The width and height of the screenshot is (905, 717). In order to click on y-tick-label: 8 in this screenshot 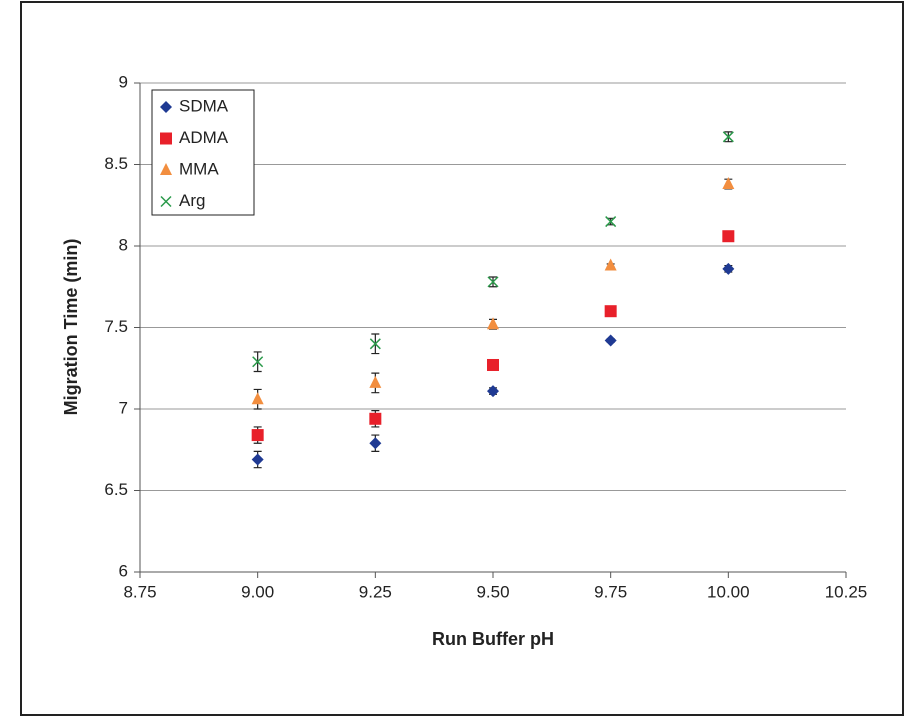, I will do `click(123, 244)`.